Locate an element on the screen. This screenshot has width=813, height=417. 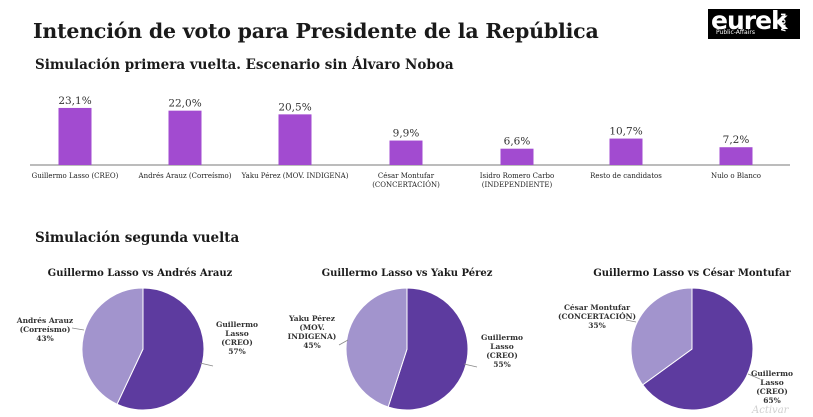
bar-data-label: 6,6% is located at coordinates (517, 142).